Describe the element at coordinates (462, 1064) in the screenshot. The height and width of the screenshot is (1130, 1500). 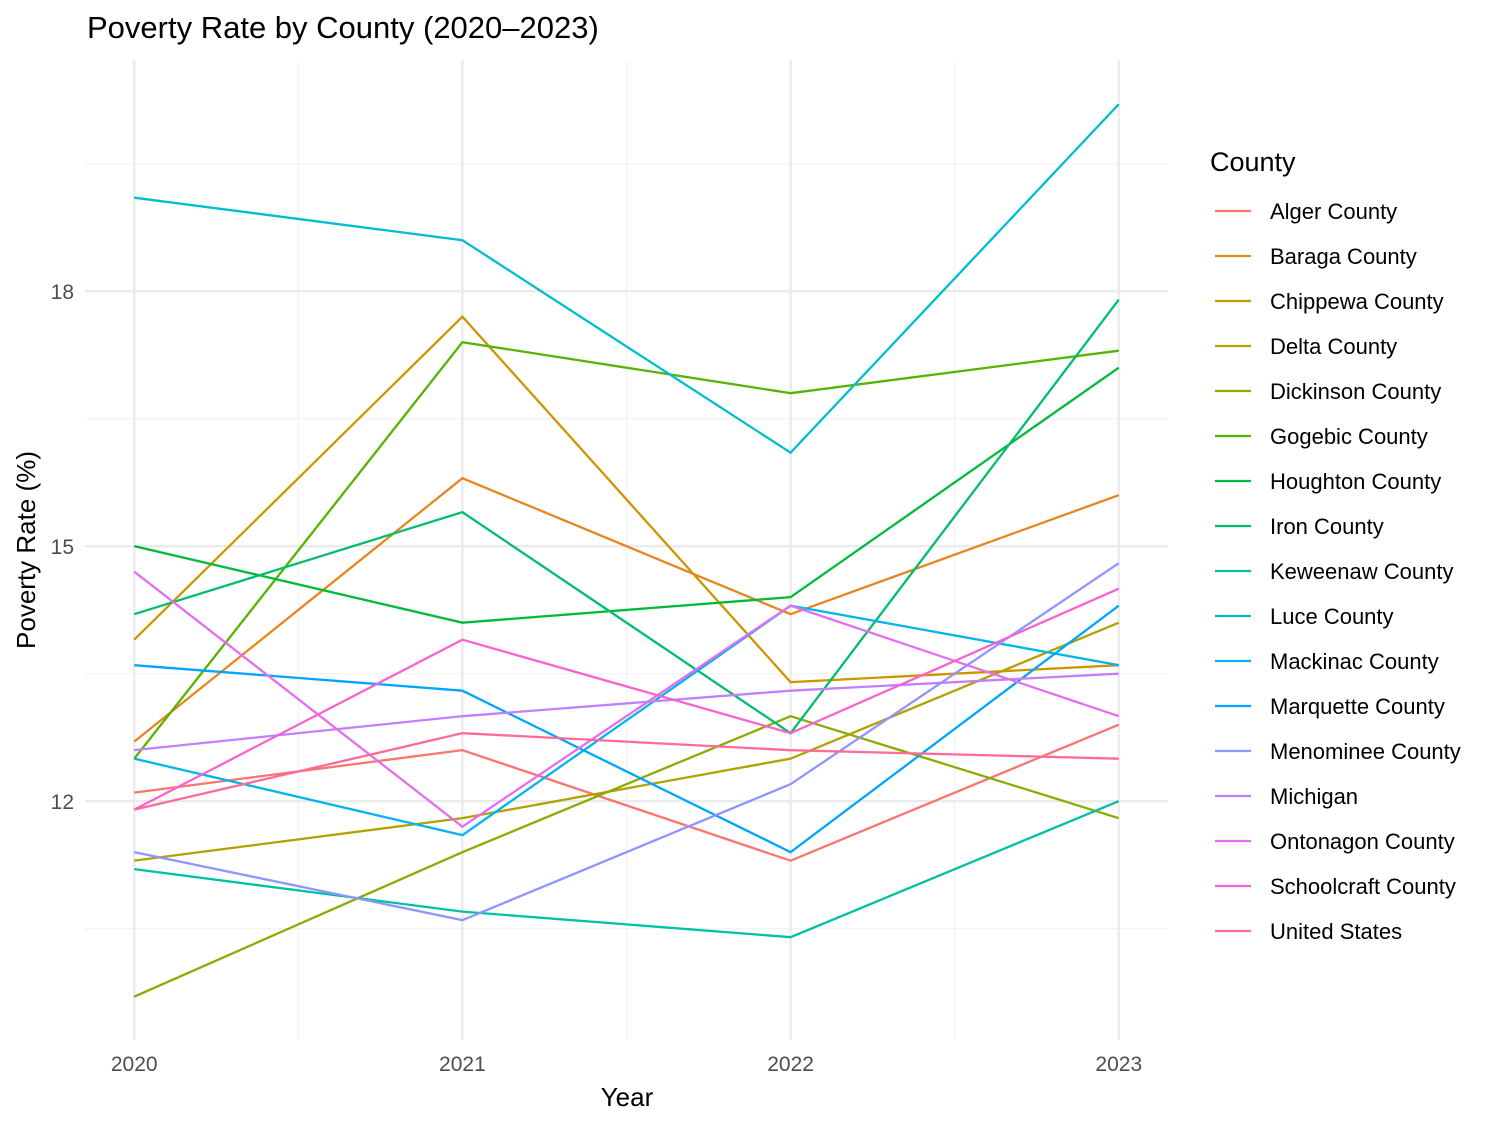
I see `x-tick-label: 2021` at that location.